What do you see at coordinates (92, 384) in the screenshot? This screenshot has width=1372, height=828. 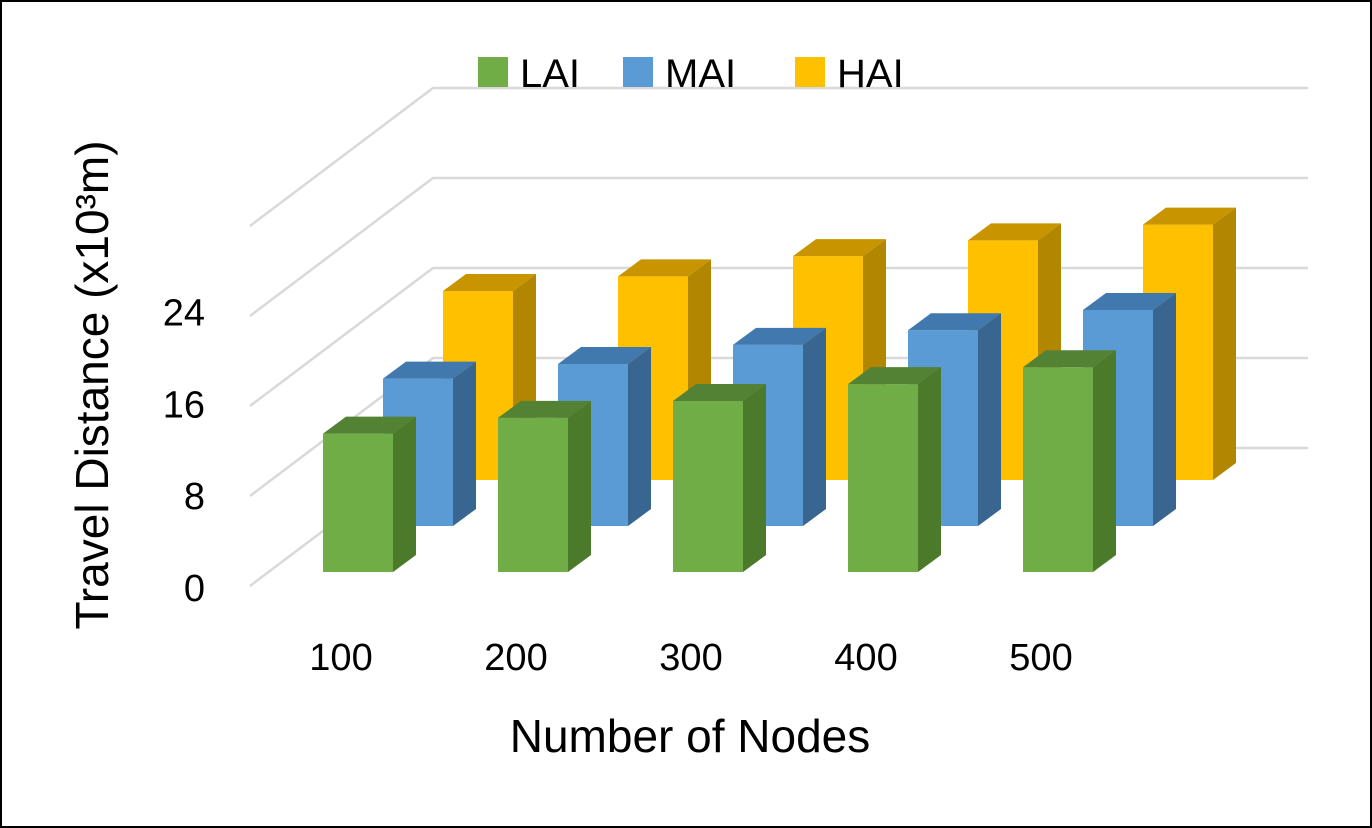 I see `y-axis-label: Travel Distance (x10³m)` at bounding box center [92, 384].